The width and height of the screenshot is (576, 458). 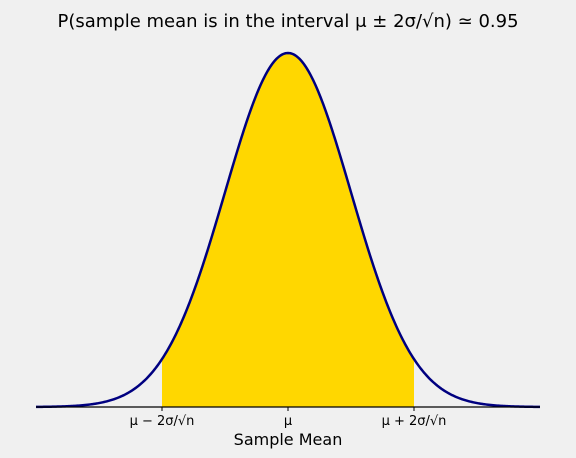 I want to click on x-ticks: μ − 2σ/√n μ μ + 2σ/√n, so click(x=288, y=418).